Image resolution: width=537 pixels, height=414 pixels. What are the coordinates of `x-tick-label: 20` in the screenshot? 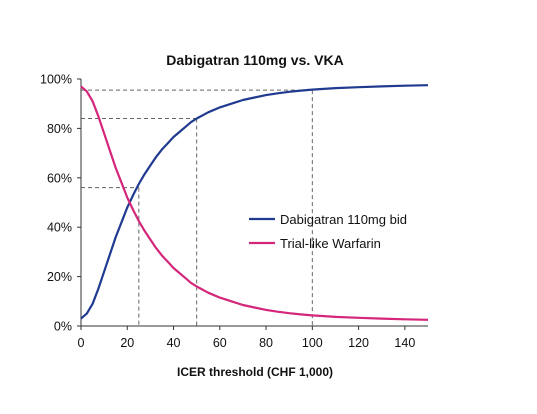 It's located at (127, 343).